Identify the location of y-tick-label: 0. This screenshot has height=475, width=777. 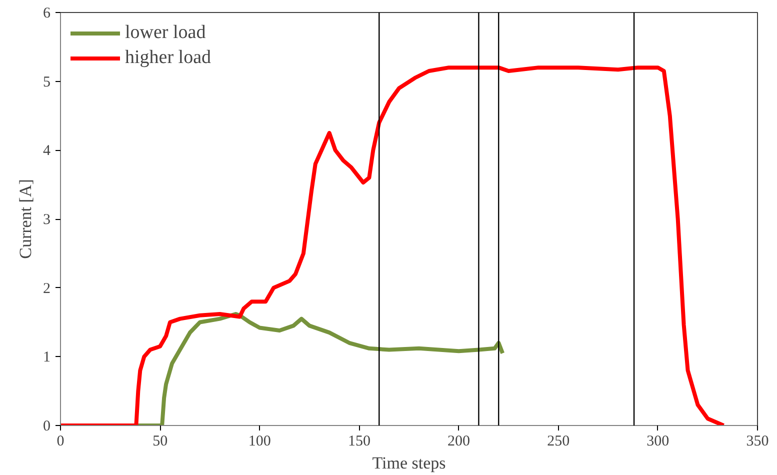
(46, 426).